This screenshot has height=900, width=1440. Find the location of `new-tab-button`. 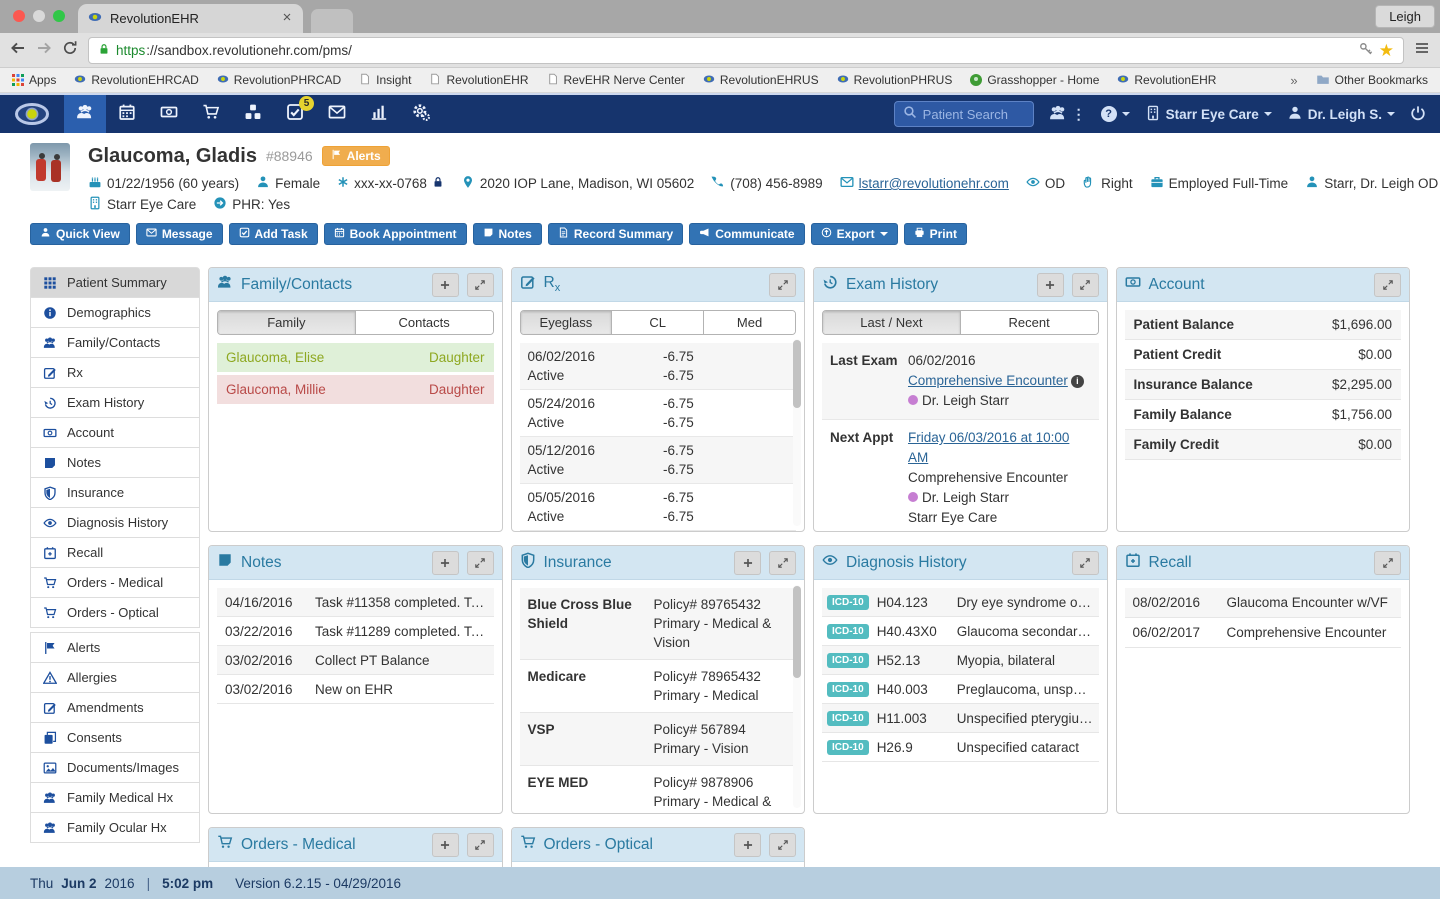

new-tab-button is located at coordinates (332, 21).